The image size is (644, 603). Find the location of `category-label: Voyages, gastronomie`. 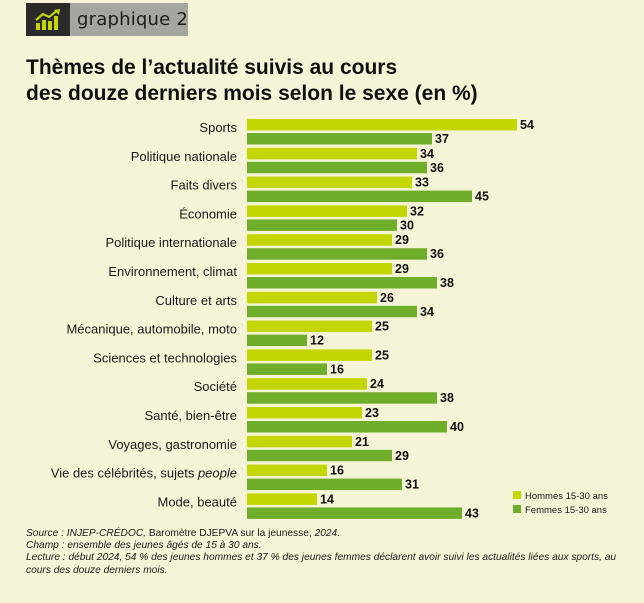

category-label: Voyages, gastronomie is located at coordinates (172, 444).